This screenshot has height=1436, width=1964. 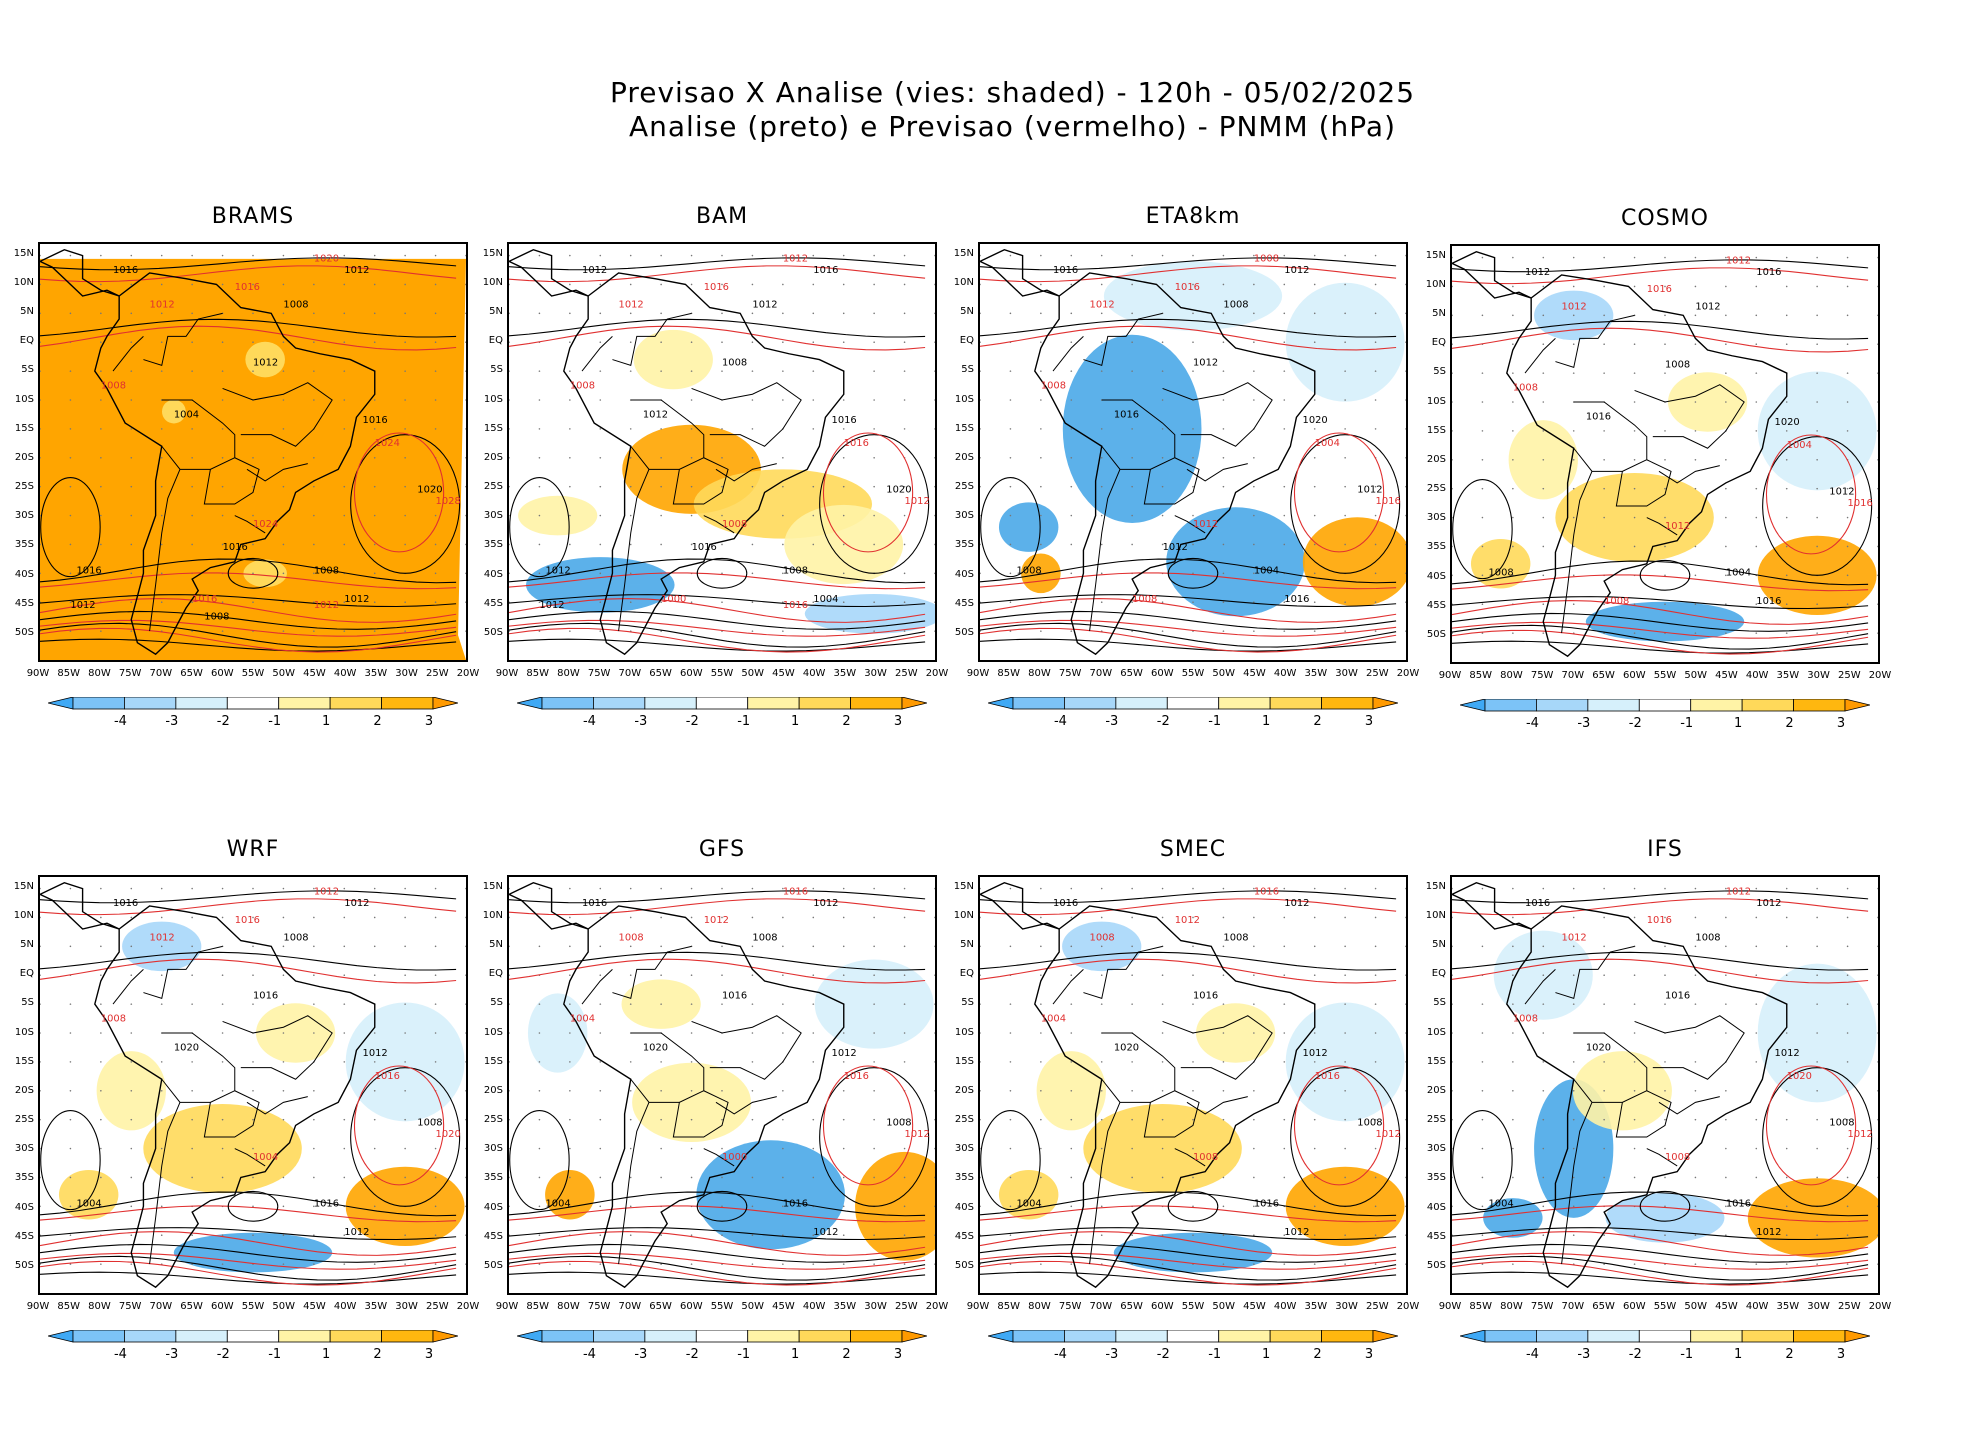 I want to click on lon-tick-label: 50W, so click(x=1224, y=673).